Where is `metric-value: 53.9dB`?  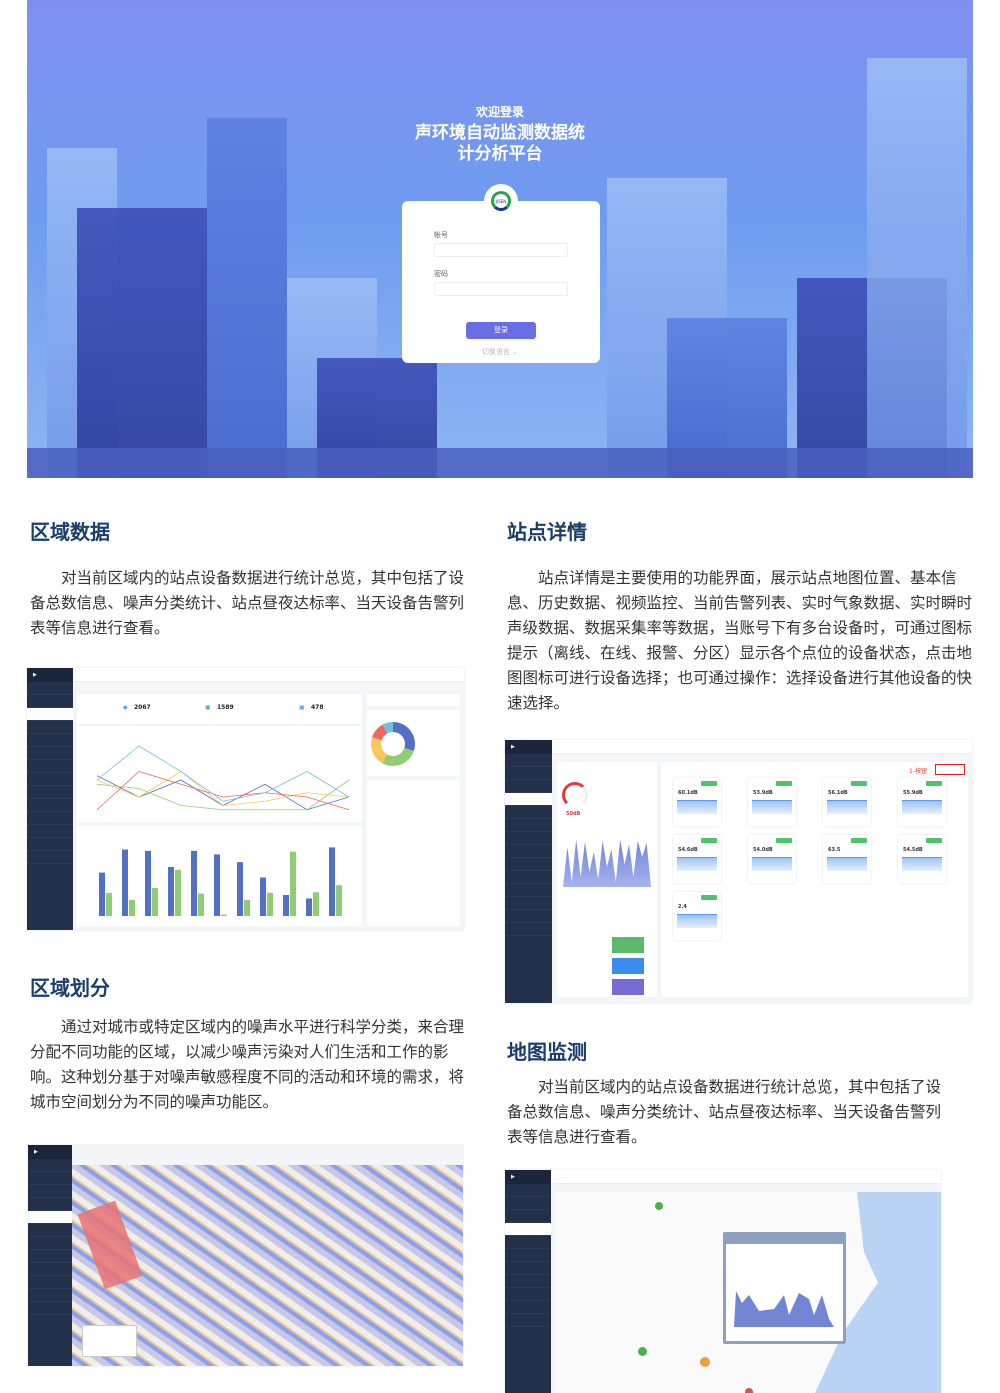 metric-value: 53.9dB is located at coordinates (763, 793).